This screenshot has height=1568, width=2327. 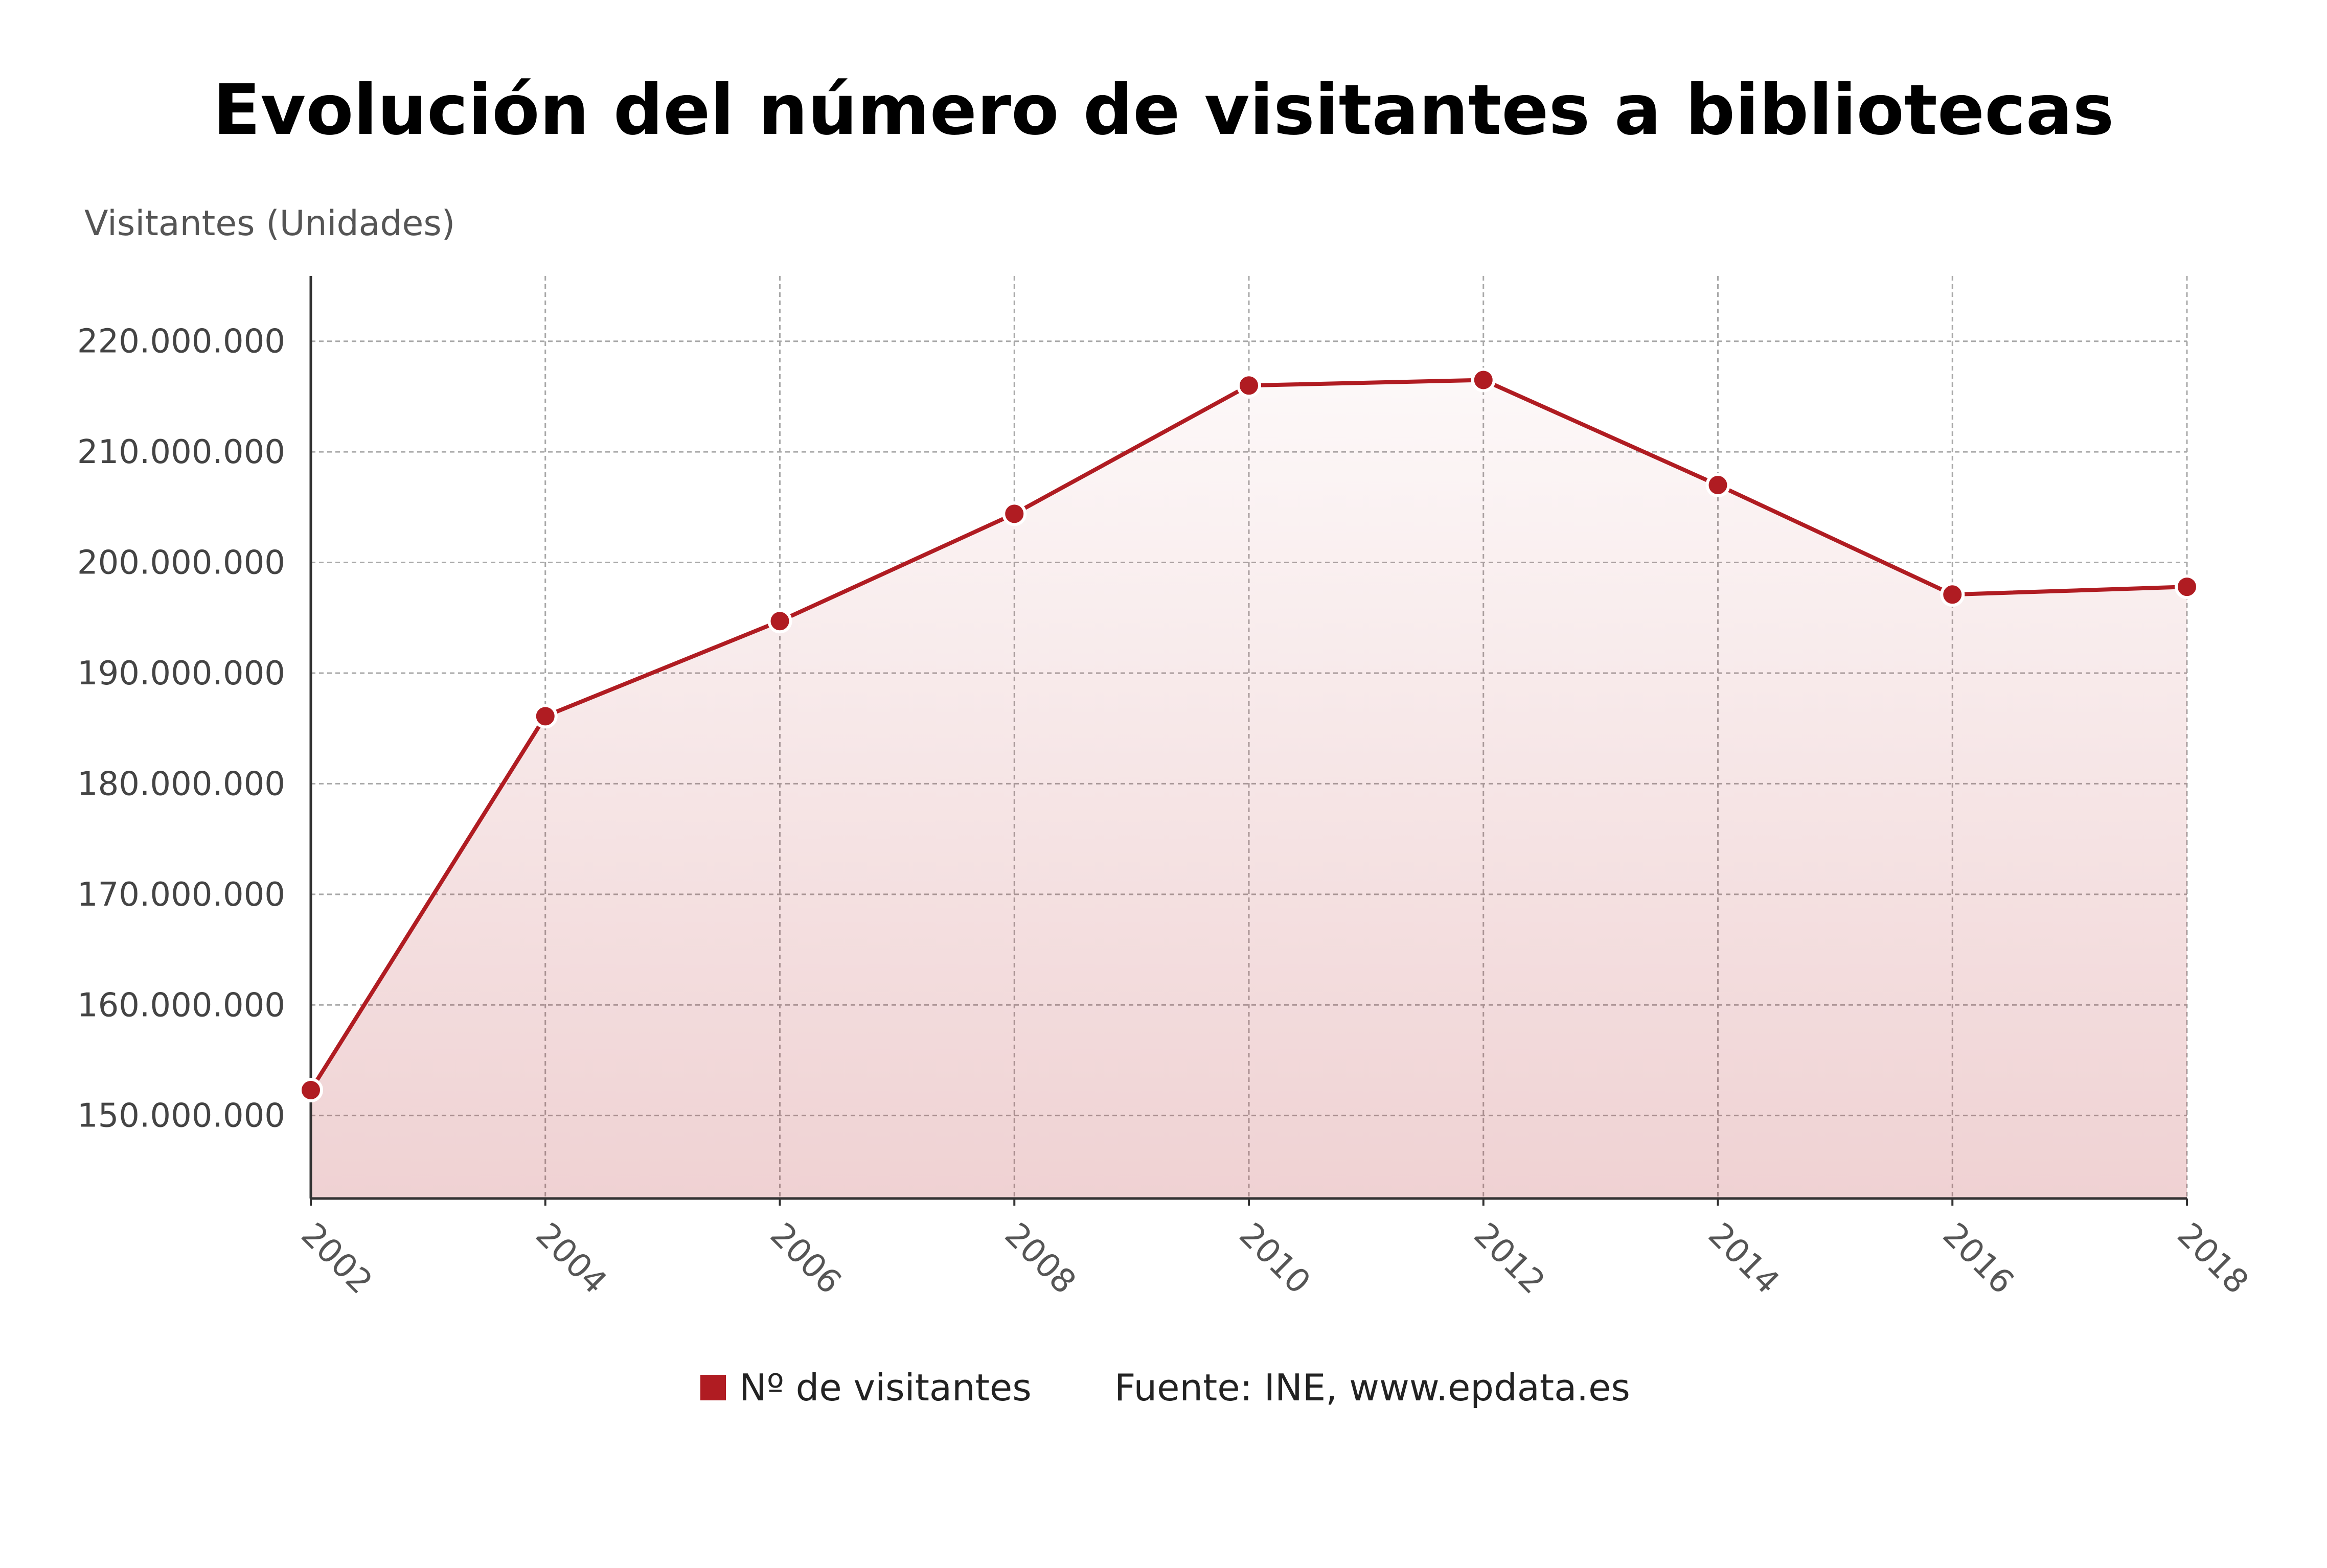 What do you see at coordinates (713, 1388) in the screenshot?
I see `legend-swatch` at bounding box center [713, 1388].